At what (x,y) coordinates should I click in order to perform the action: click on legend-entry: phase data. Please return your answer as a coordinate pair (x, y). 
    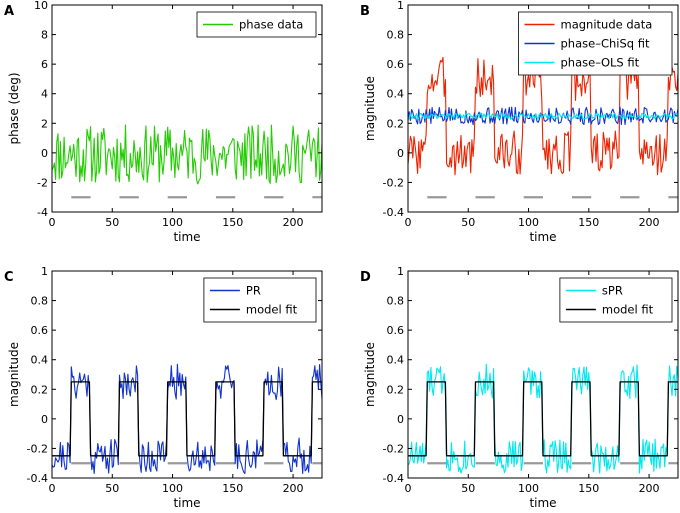
    Looking at the image, I should click on (271, 25).